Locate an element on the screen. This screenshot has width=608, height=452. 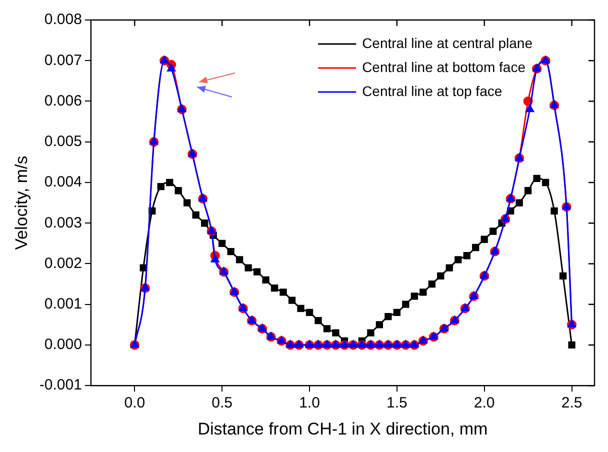
y-tick-label: 0.002 is located at coordinates (63, 263).